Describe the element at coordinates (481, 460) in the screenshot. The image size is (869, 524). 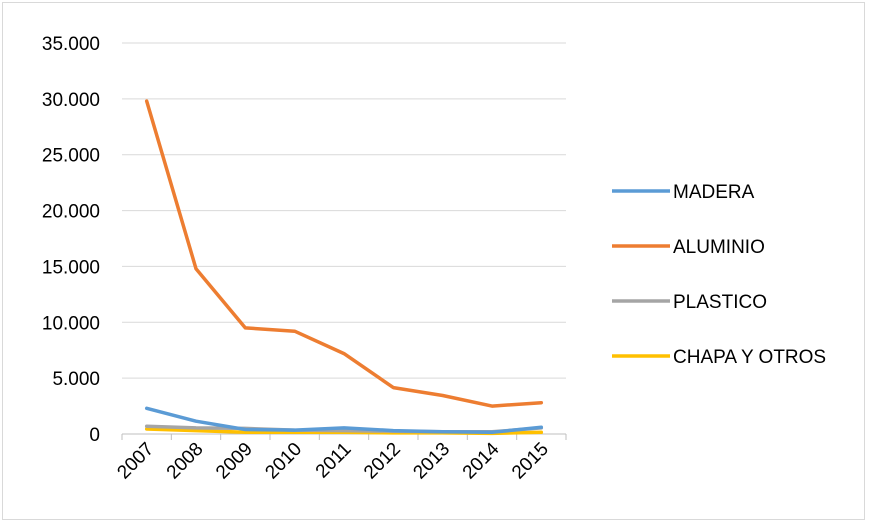
I see `x-tick-label: 2014` at that location.